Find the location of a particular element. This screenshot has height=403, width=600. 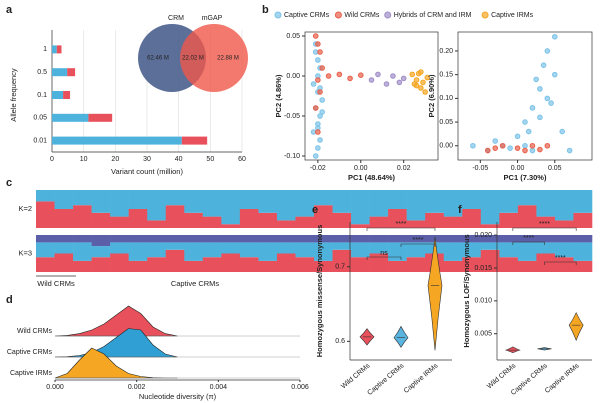

y-tick-label: 0.01 is located at coordinates (40, 140).